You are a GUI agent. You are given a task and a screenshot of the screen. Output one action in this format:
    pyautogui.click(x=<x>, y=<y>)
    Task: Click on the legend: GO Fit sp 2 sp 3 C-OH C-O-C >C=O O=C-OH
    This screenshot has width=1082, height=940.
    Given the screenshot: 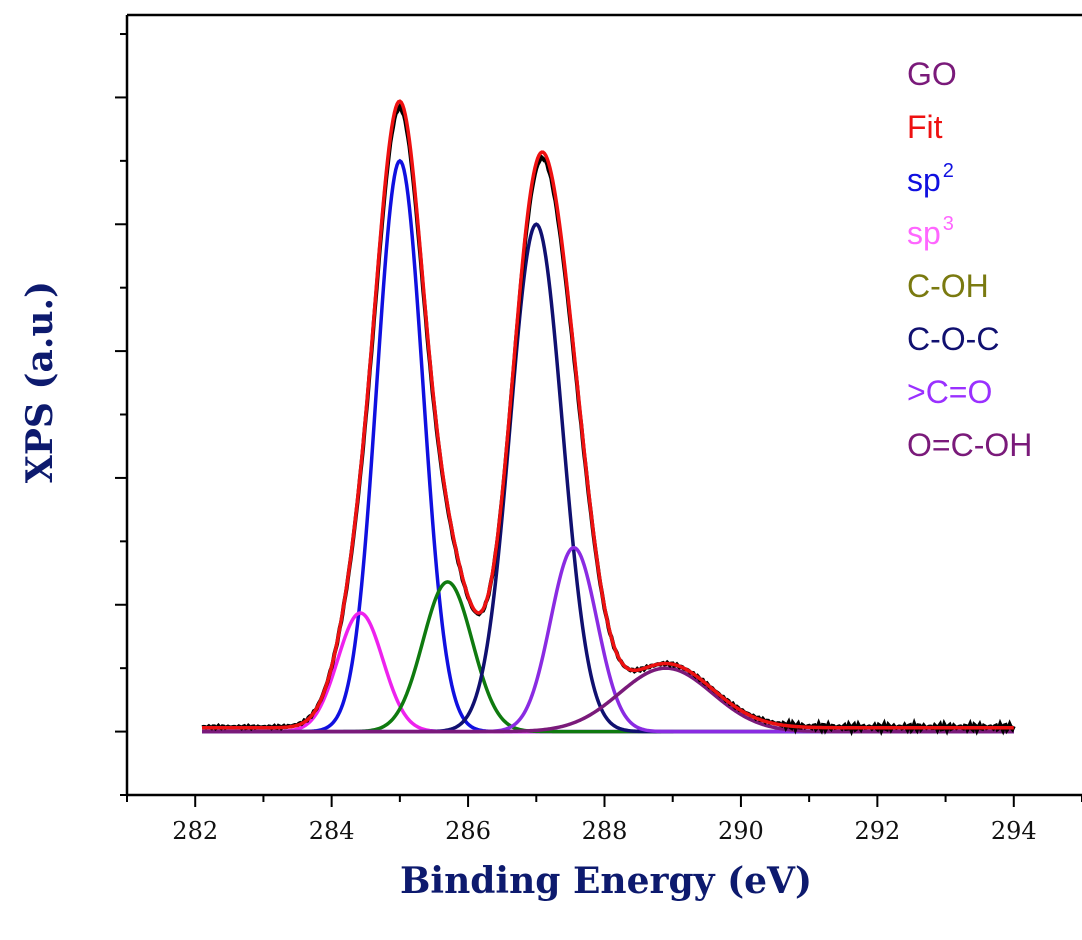 What is the action you would take?
    pyautogui.click(x=969, y=259)
    